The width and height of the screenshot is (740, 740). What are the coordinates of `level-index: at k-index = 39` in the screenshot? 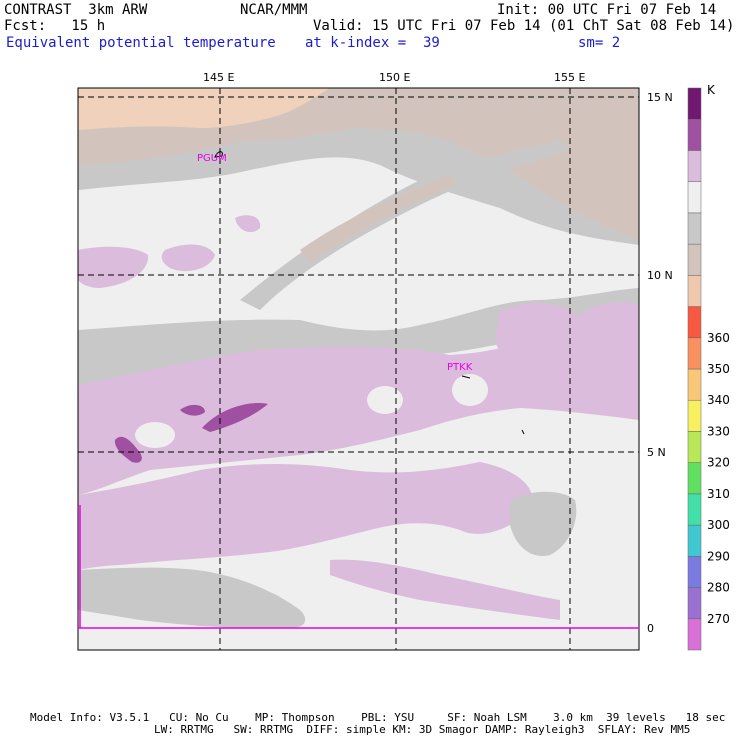 It's located at (372, 43).